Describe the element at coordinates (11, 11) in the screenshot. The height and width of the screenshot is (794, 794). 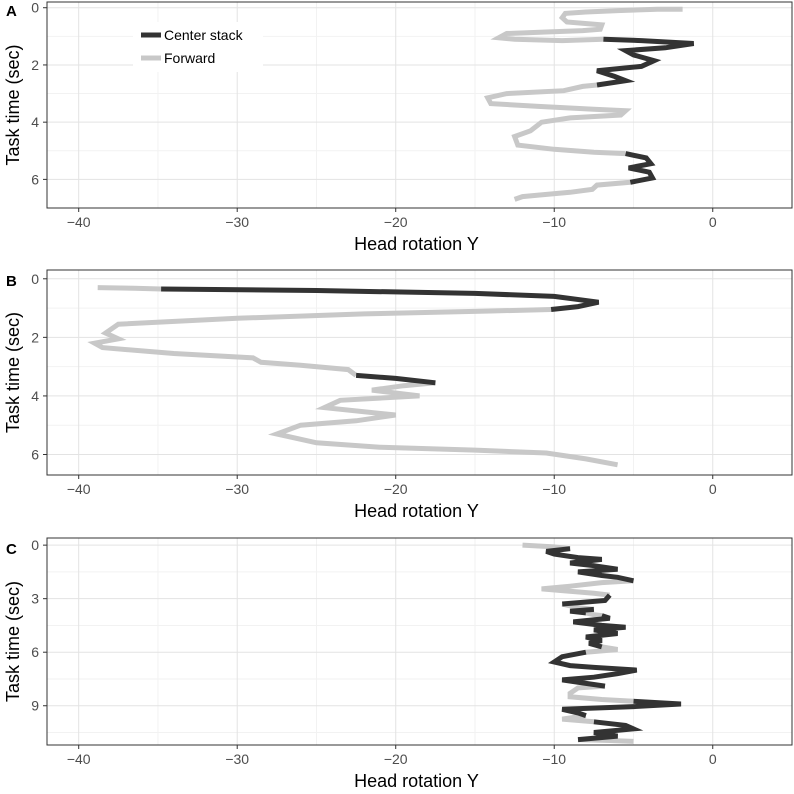
I see `panel-tag: A` at that location.